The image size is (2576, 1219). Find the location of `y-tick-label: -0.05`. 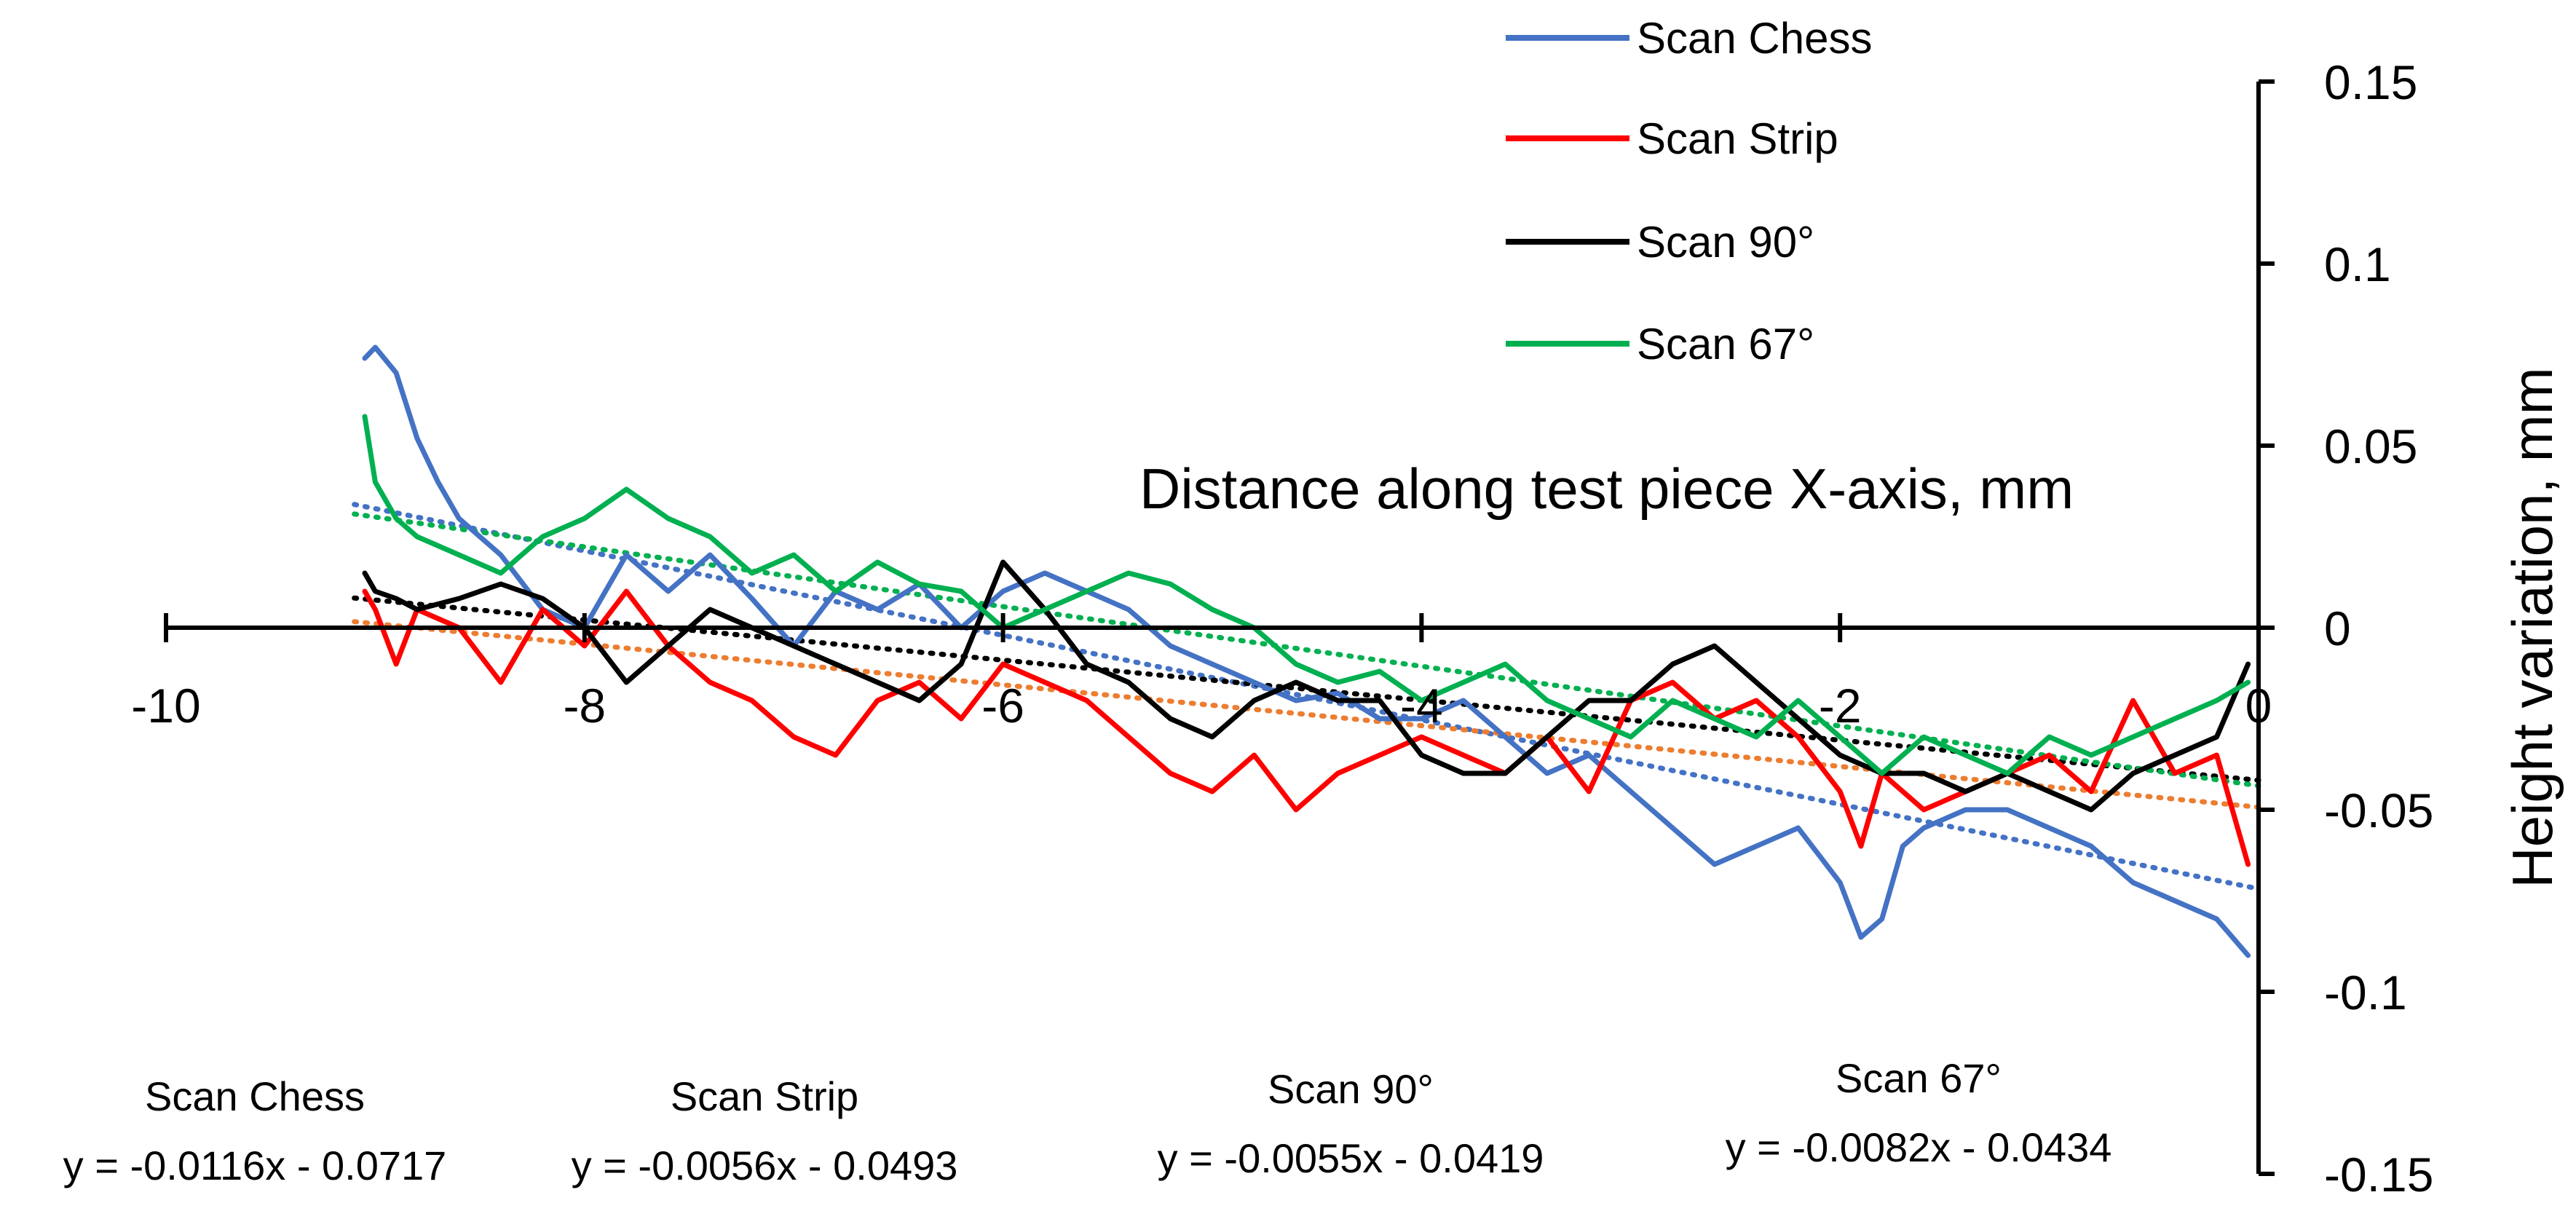

y-tick-label: -0.05 is located at coordinates (2379, 810).